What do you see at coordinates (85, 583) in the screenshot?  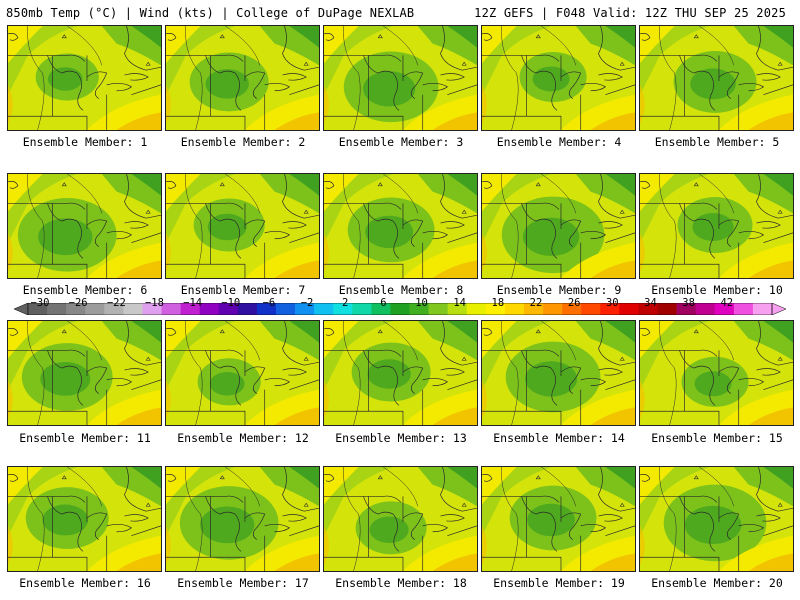 I see `ensemble-member-label: Ensemble Member: 16` at bounding box center [85, 583].